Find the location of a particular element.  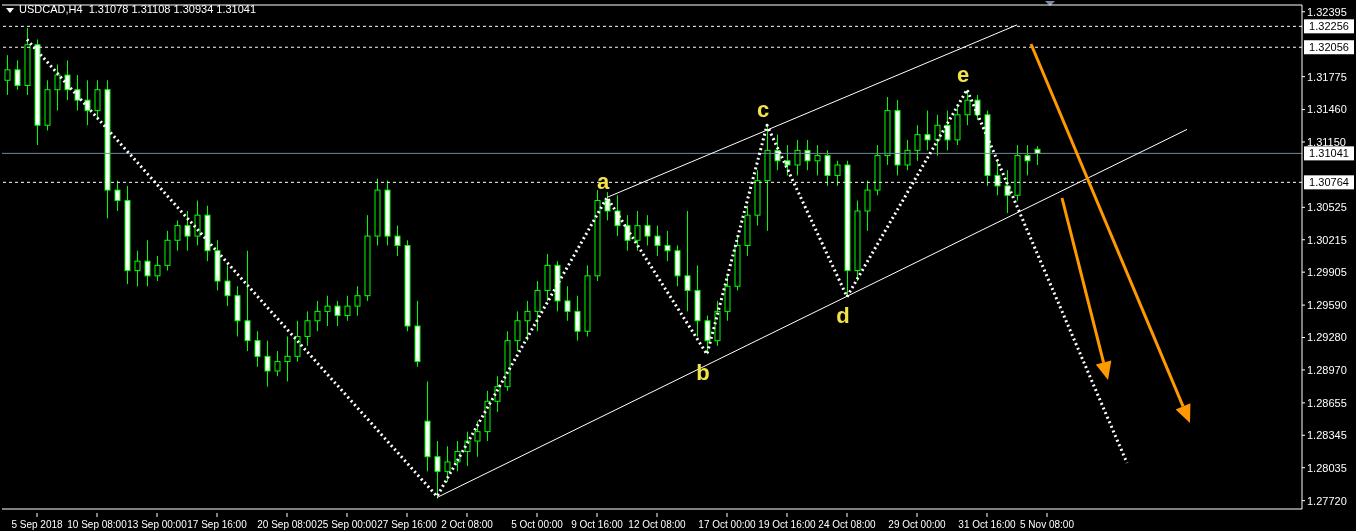

data-label: c is located at coordinates (763, 110).